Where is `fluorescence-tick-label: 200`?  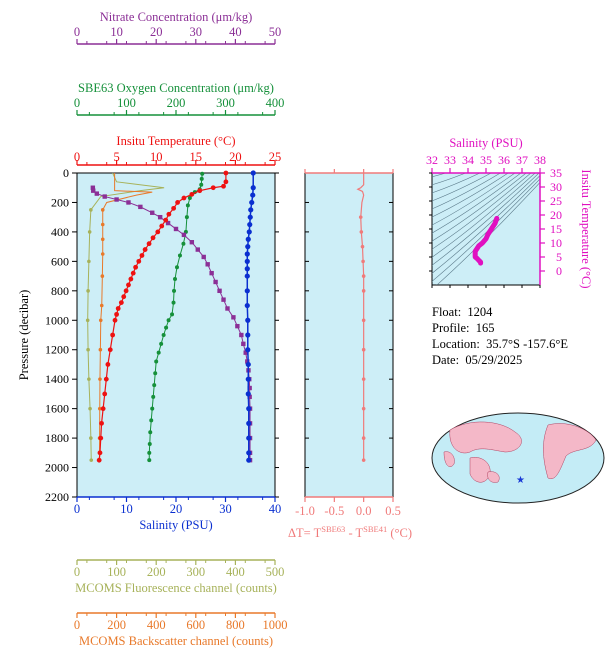
fluorescence-tick-label: 200 is located at coordinates (156, 572).